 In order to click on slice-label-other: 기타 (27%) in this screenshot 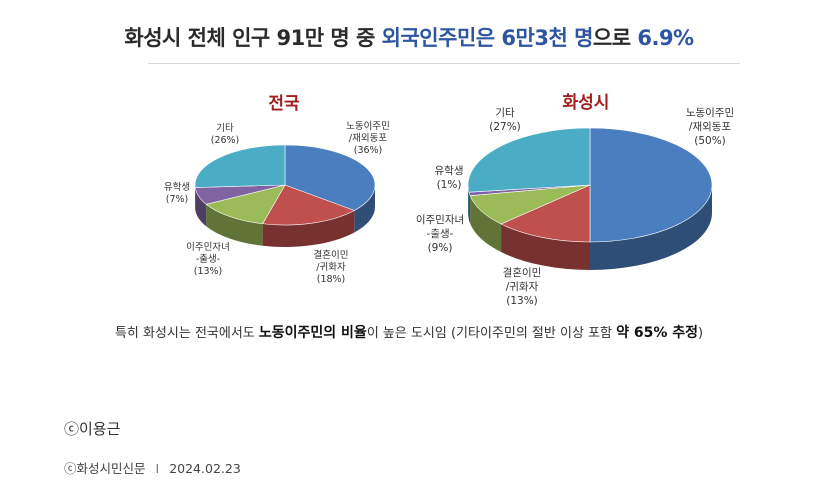, I will do `click(505, 120)`.